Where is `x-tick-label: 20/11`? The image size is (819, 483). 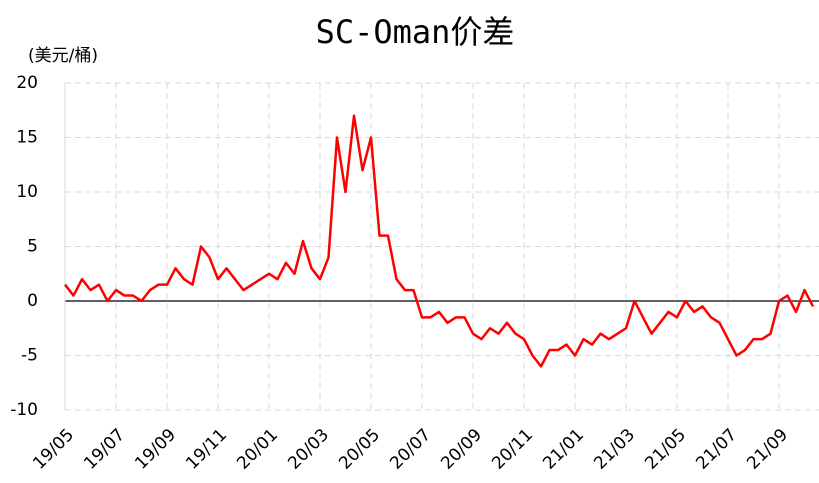 x-tick-label: 20/11 is located at coordinates (512, 449).